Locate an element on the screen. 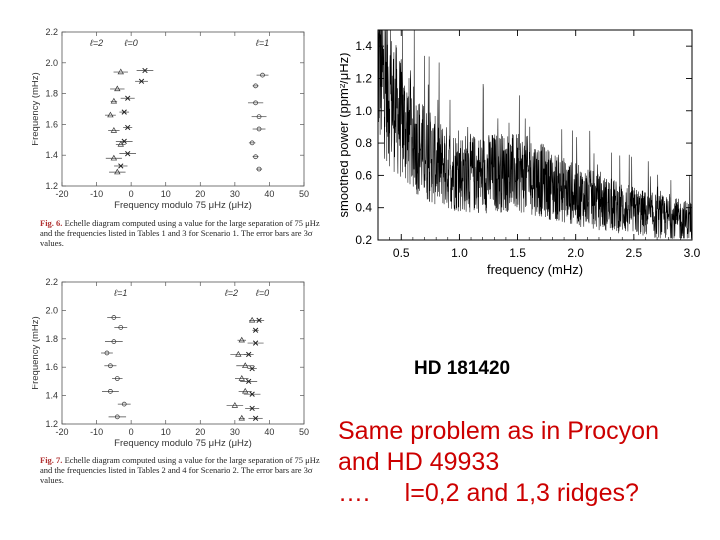  y-tick-label: 0.2 is located at coordinates (363, 240).